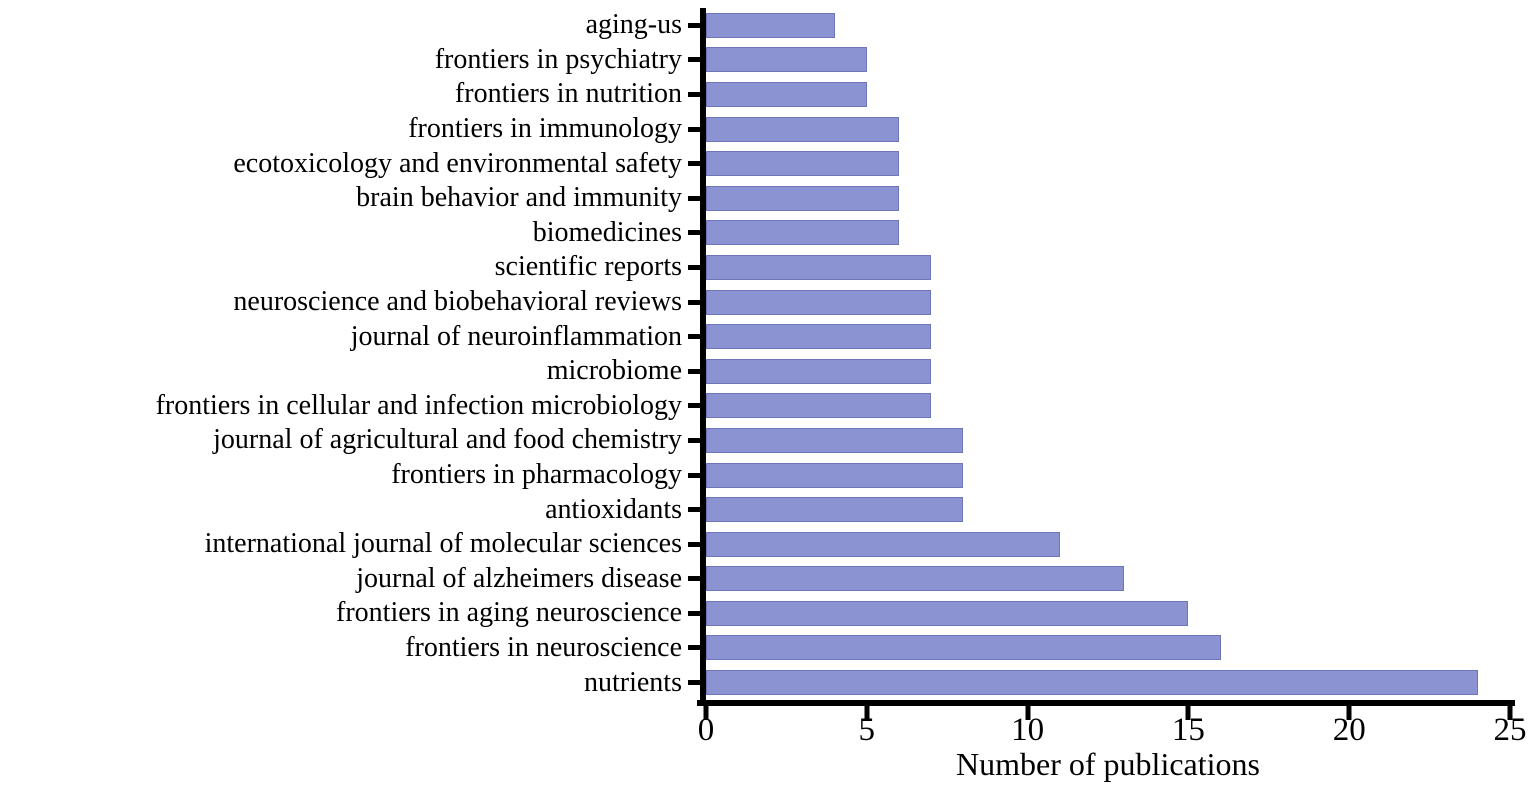  I want to click on bar-row: neuroscience and biobehavioral reviews, so click(767, 302).